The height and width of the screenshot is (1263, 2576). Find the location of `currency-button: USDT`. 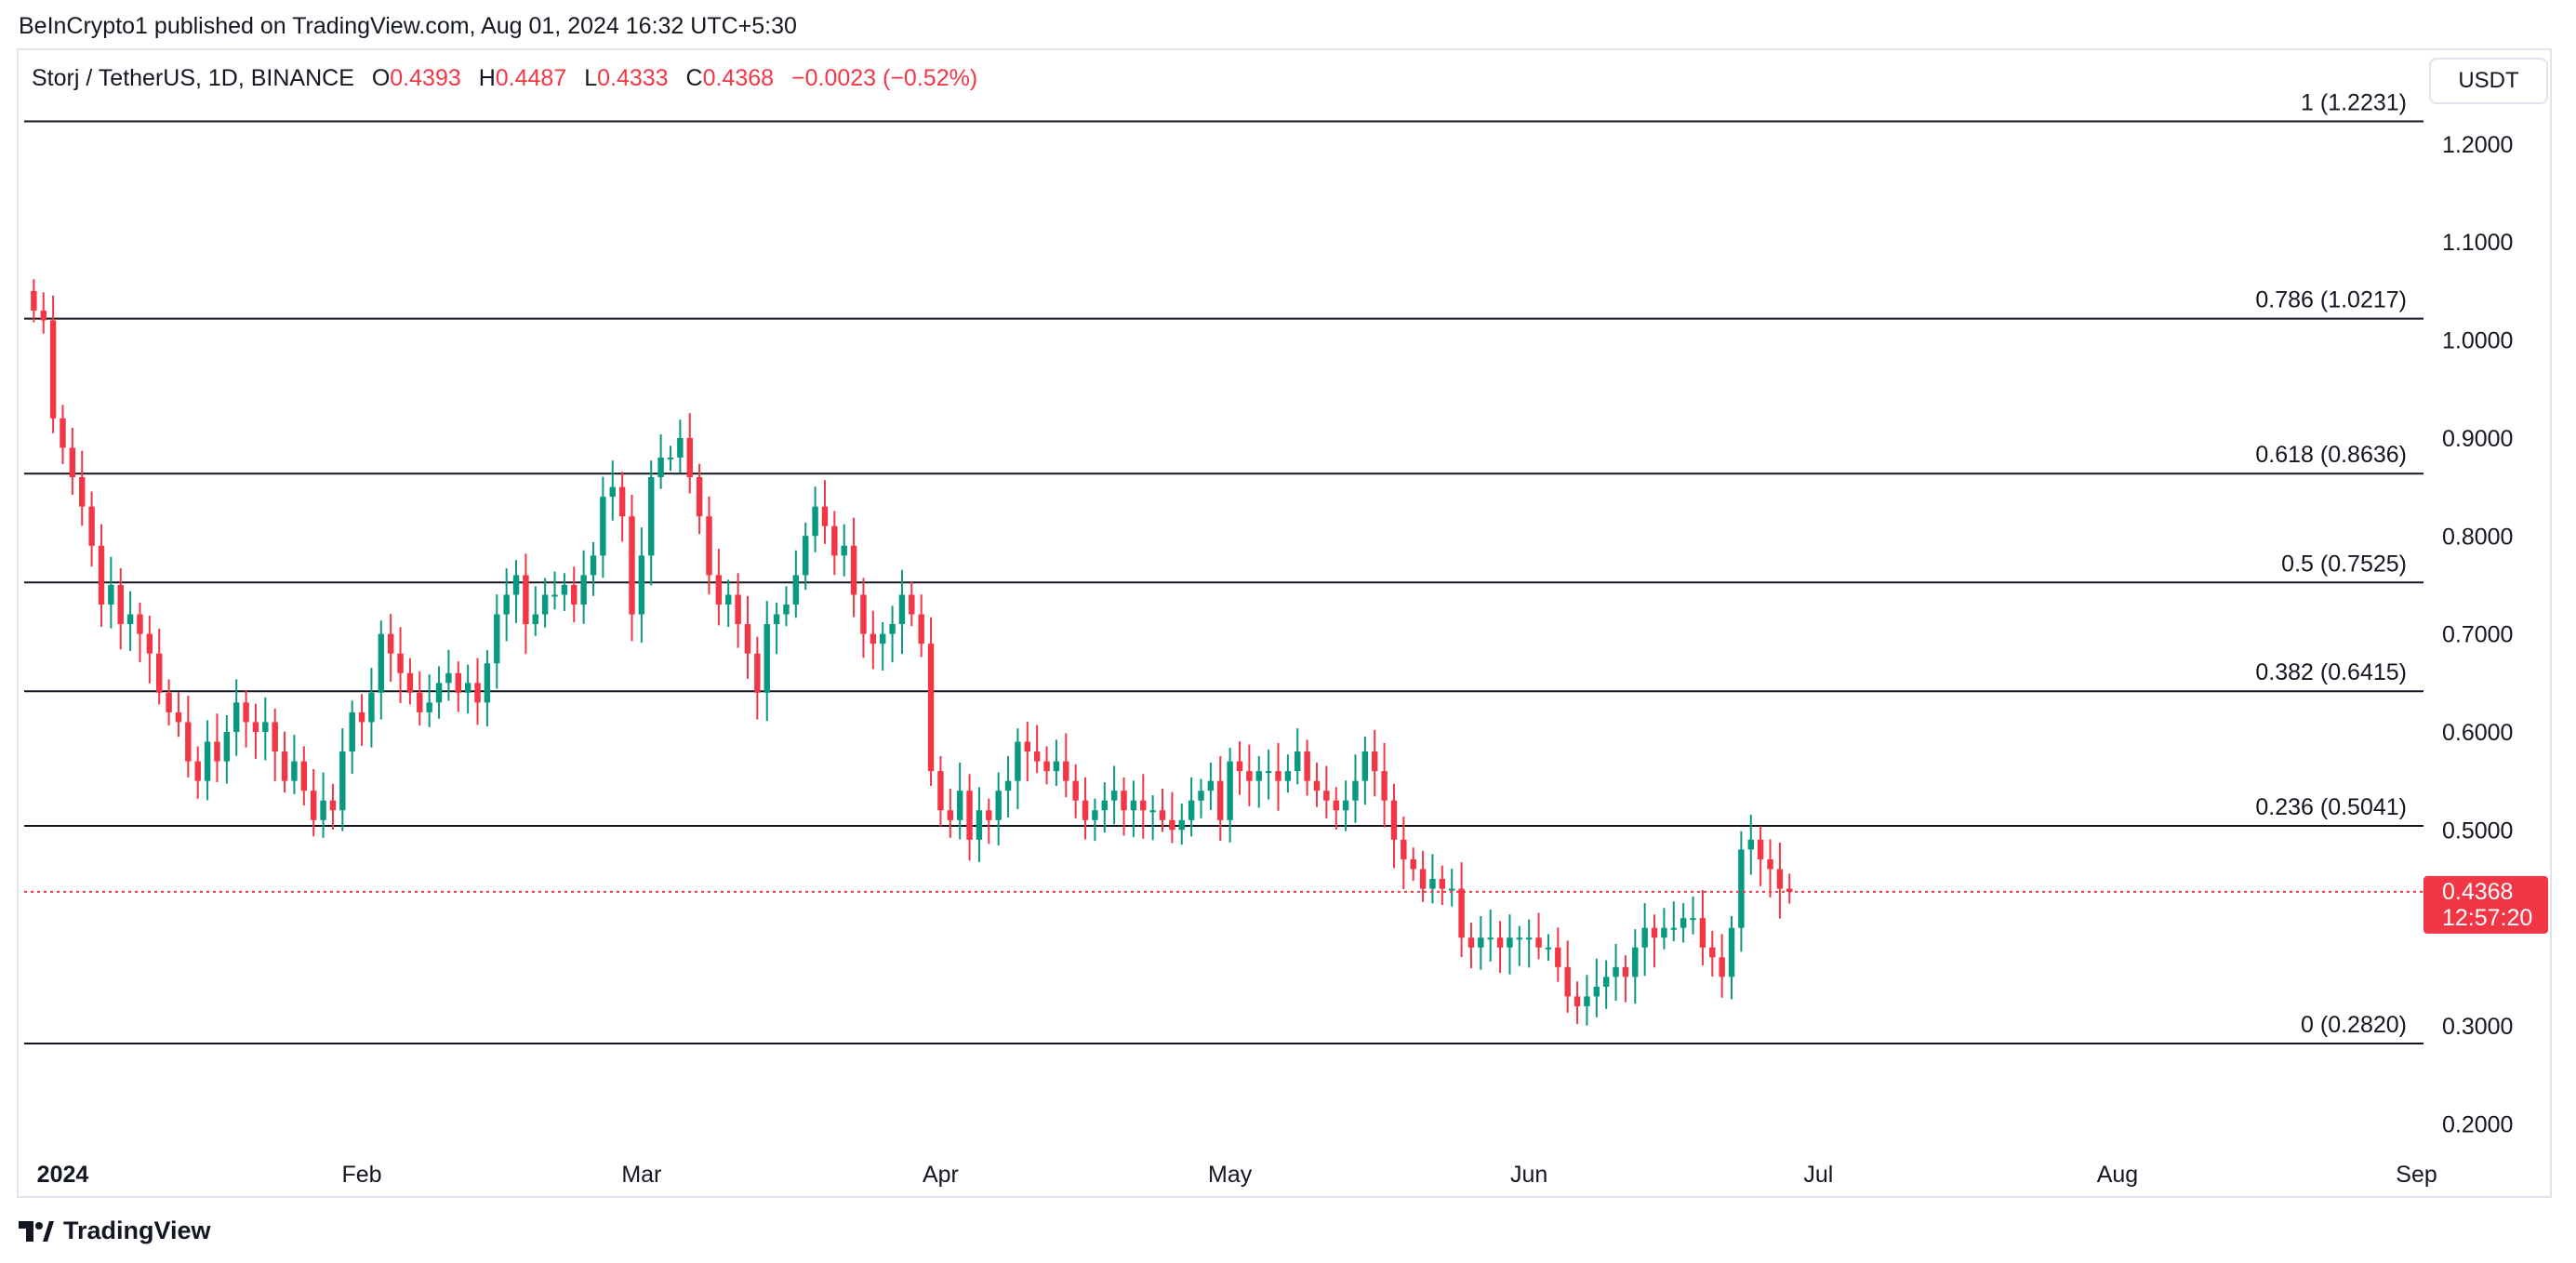

currency-button: USDT is located at coordinates (2488, 81).